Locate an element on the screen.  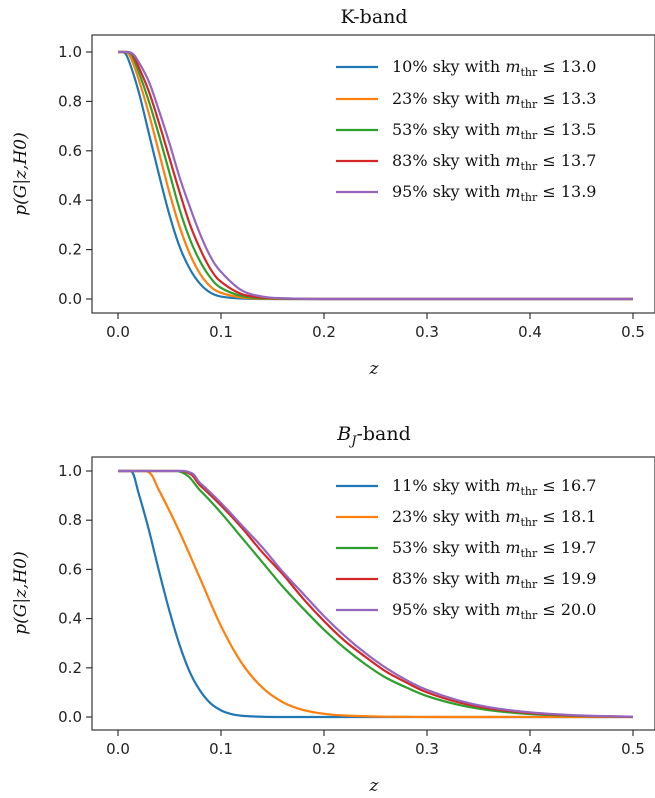
legend-label: 53% sky with mthr ≤ 19.7 is located at coordinates (494, 549).